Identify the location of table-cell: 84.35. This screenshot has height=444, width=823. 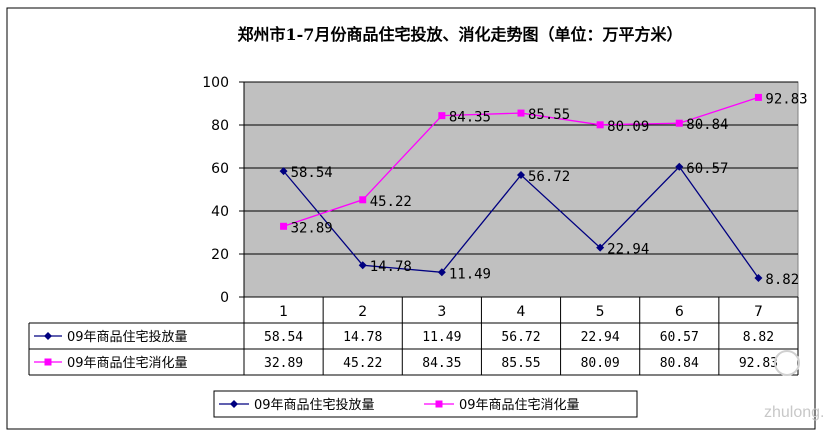
(441, 363).